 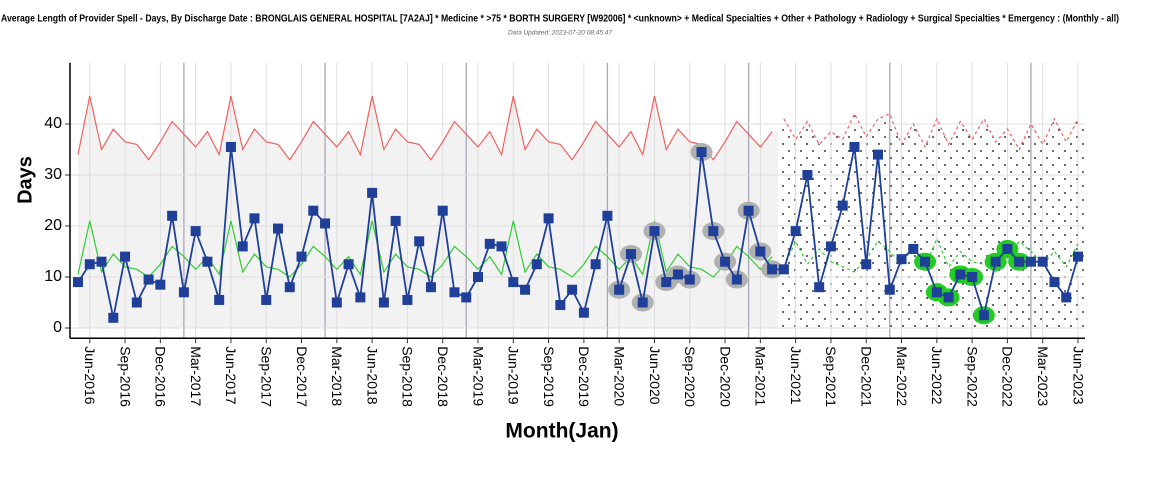 I want to click on x-tick-label: Sep-2016, so click(x=125, y=376).